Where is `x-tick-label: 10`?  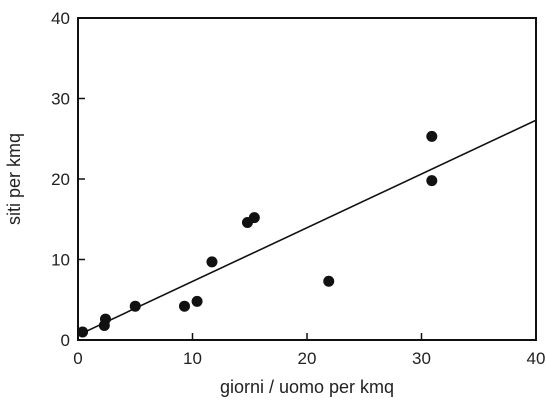 x-tick-label: 10 is located at coordinates (192, 358).